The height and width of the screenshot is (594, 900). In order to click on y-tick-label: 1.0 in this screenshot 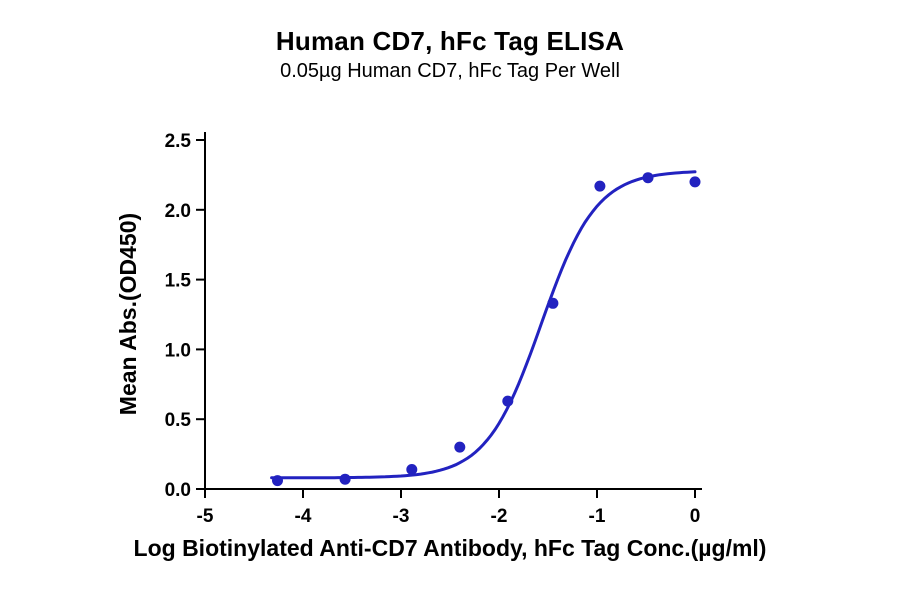, I will do `click(178, 350)`.